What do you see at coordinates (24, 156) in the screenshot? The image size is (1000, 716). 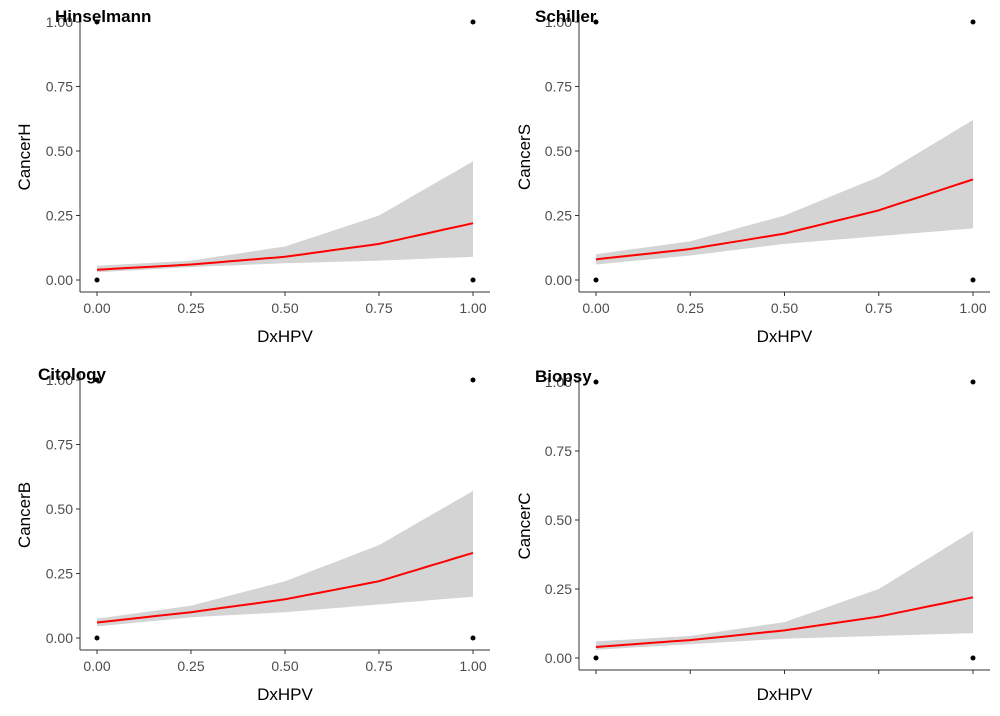 I see `y-axis-title: CancerH` at bounding box center [24, 156].